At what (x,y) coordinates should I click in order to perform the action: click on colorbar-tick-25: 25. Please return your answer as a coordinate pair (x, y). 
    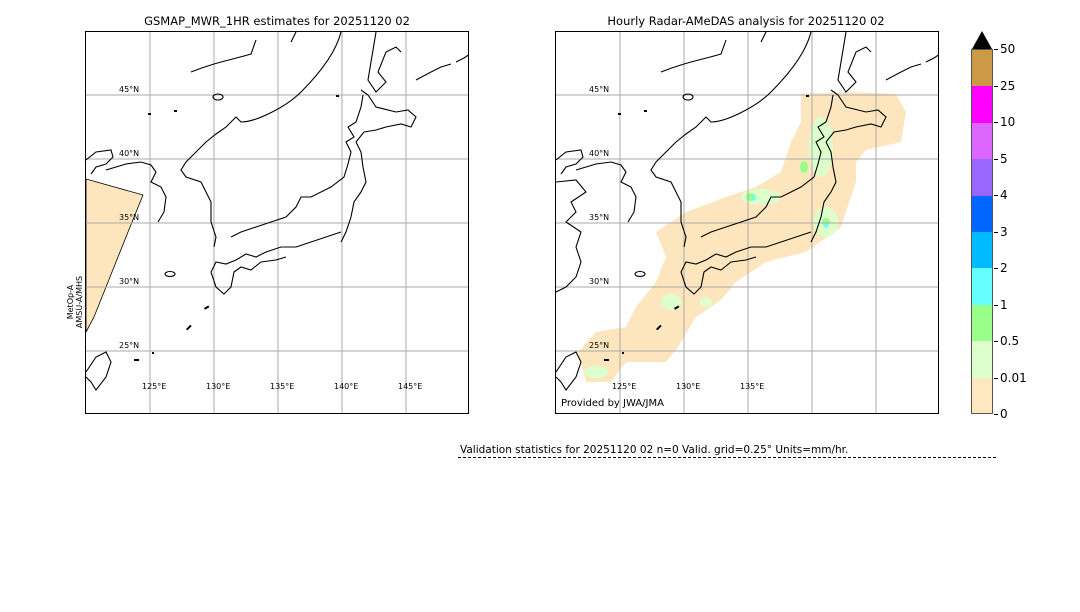
    Looking at the image, I should click on (1004, 86).